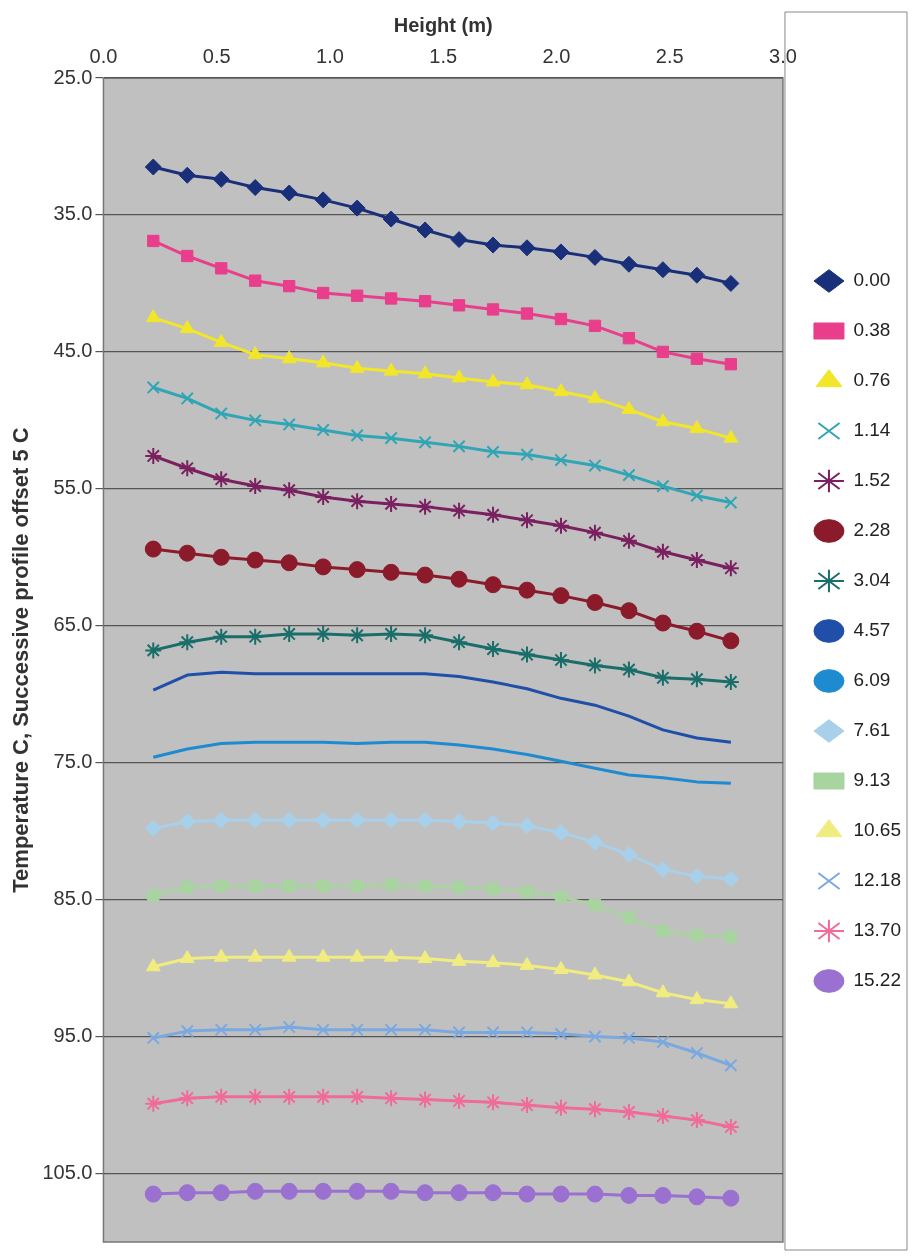  What do you see at coordinates (73, 350) in the screenshot?
I see `y-tick-label: 45.0` at bounding box center [73, 350].